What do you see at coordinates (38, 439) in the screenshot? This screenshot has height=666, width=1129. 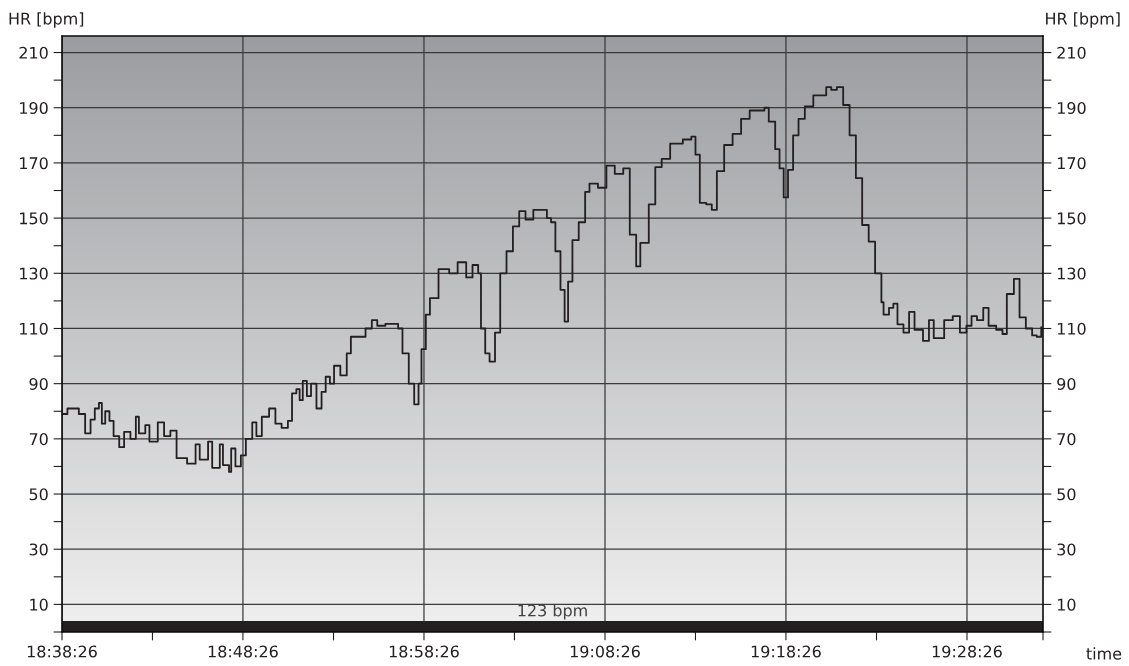 I see `y-tick-label: 70` at bounding box center [38, 439].